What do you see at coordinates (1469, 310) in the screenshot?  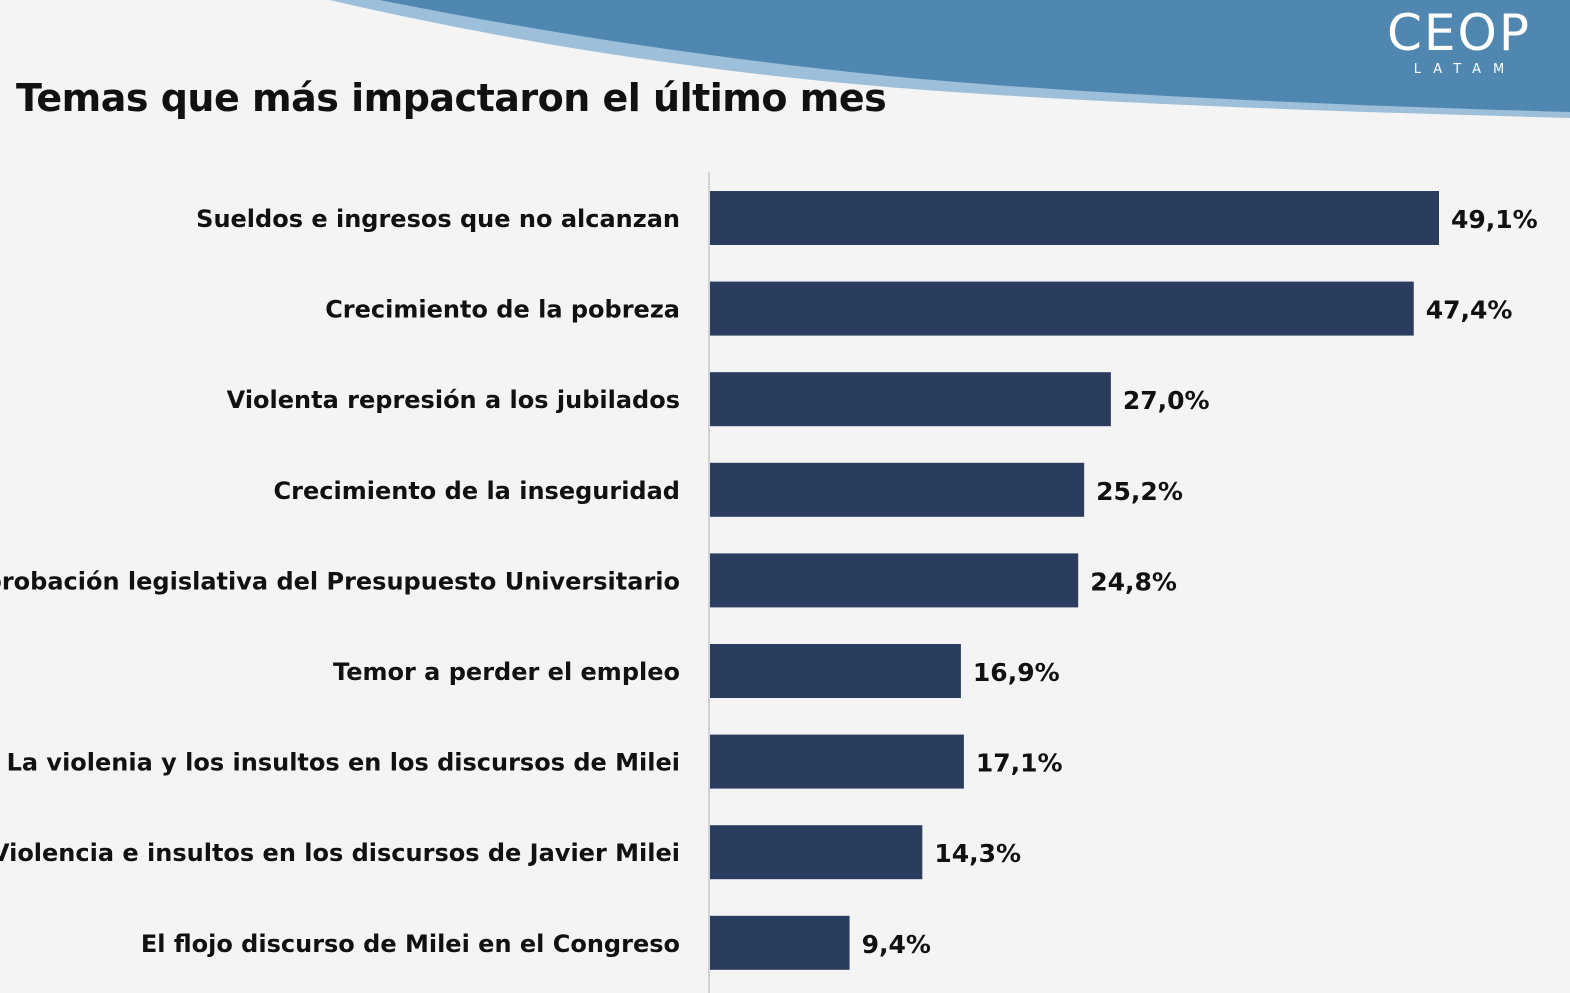 I see `value-label-2: 47,4%` at bounding box center [1469, 310].